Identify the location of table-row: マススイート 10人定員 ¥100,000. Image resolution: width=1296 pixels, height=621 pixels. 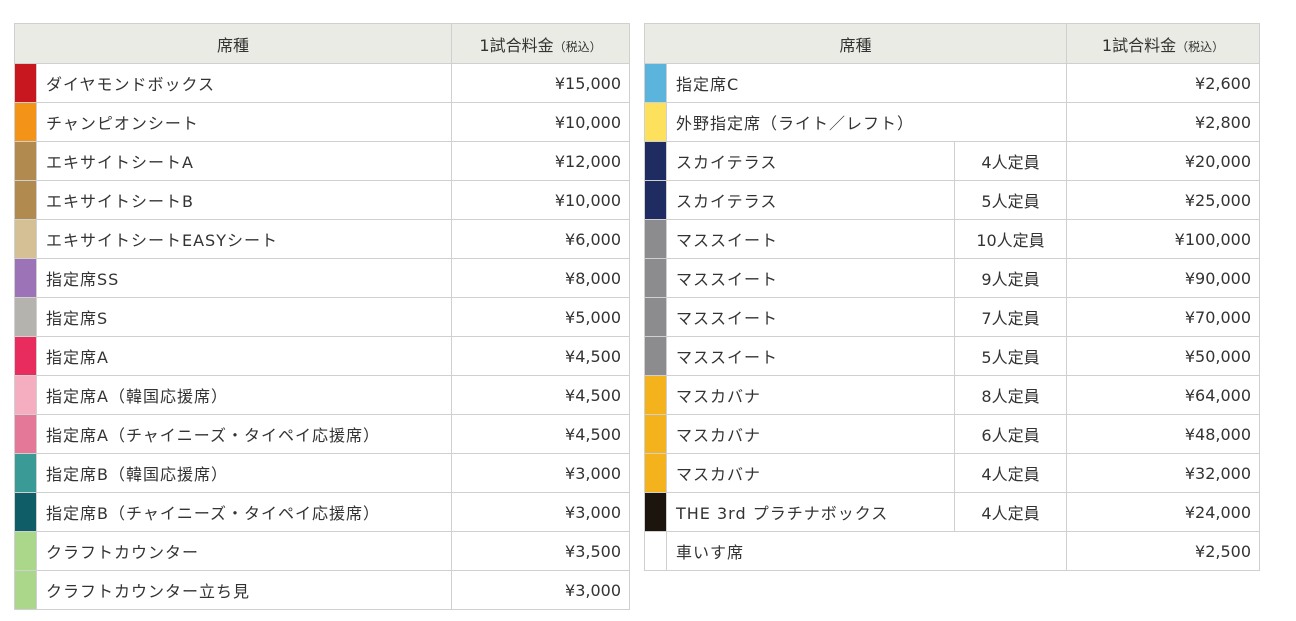
(952, 239).